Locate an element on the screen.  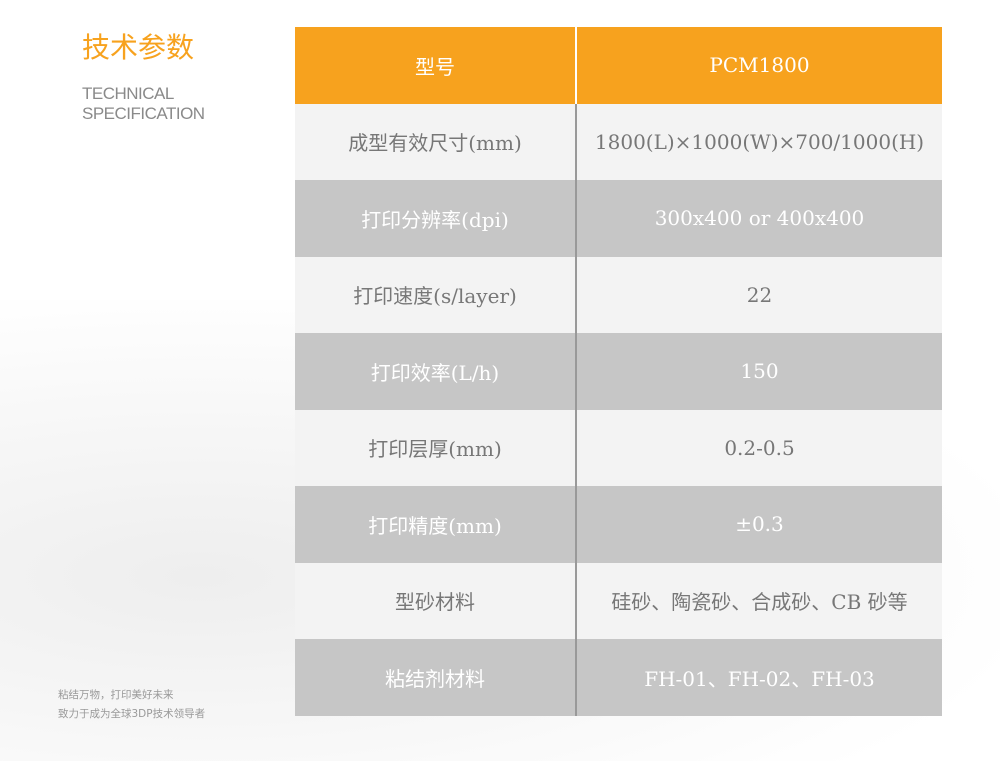
value-cell: 0.2-0.5 is located at coordinates (759, 447).